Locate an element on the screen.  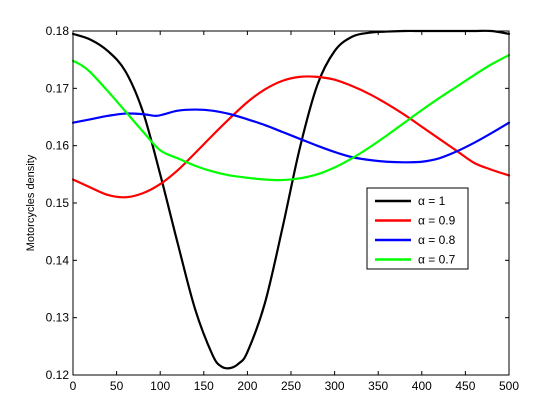
y-tick-label: 0.14 is located at coordinates (58, 260).